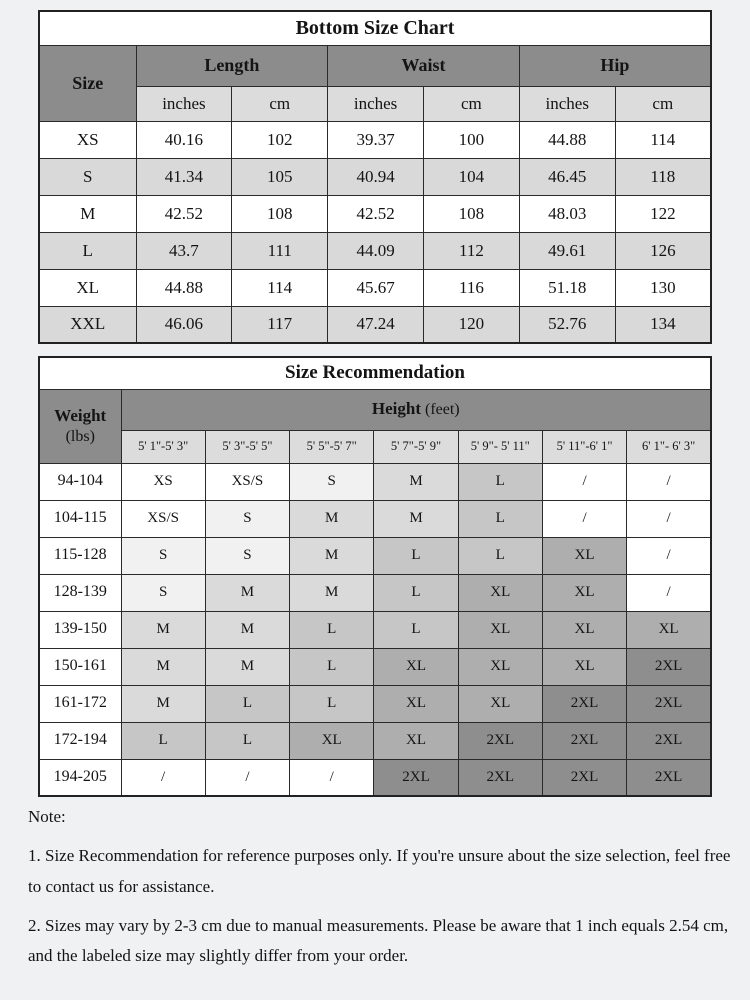 This screenshot has width=750, height=1000. I want to click on height-range-header: 5' 7"-5' 9", so click(416, 446).